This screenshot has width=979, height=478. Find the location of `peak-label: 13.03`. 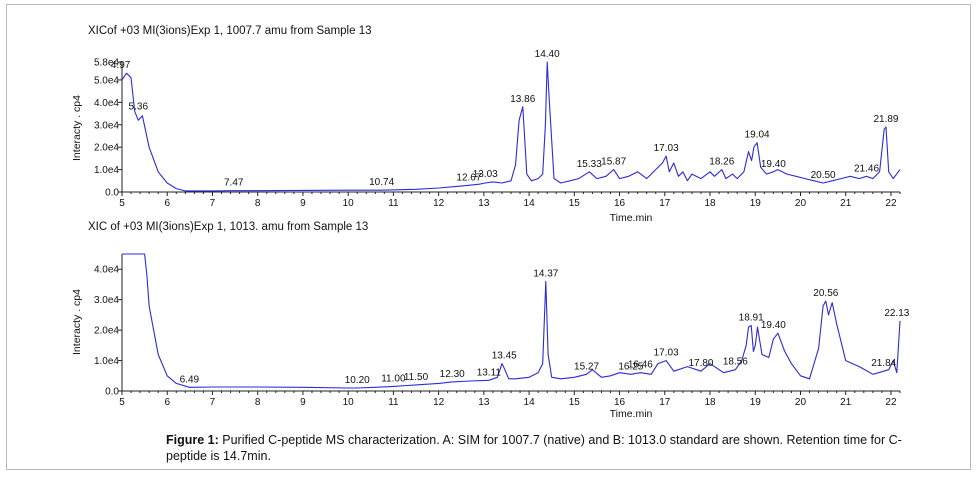

peak-label: 13.03 is located at coordinates (485, 174).